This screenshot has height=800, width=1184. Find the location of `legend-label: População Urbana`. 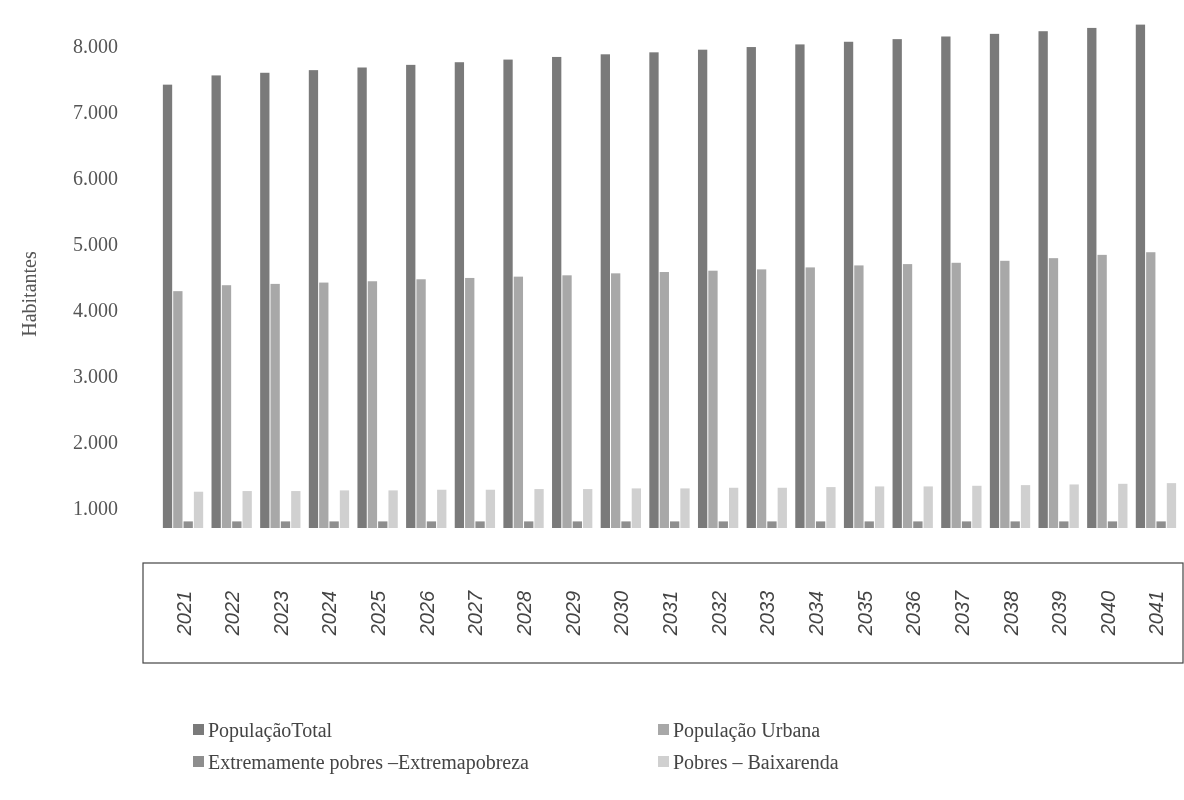

legend-label: População Urbana is located at coordinates (747, 730).